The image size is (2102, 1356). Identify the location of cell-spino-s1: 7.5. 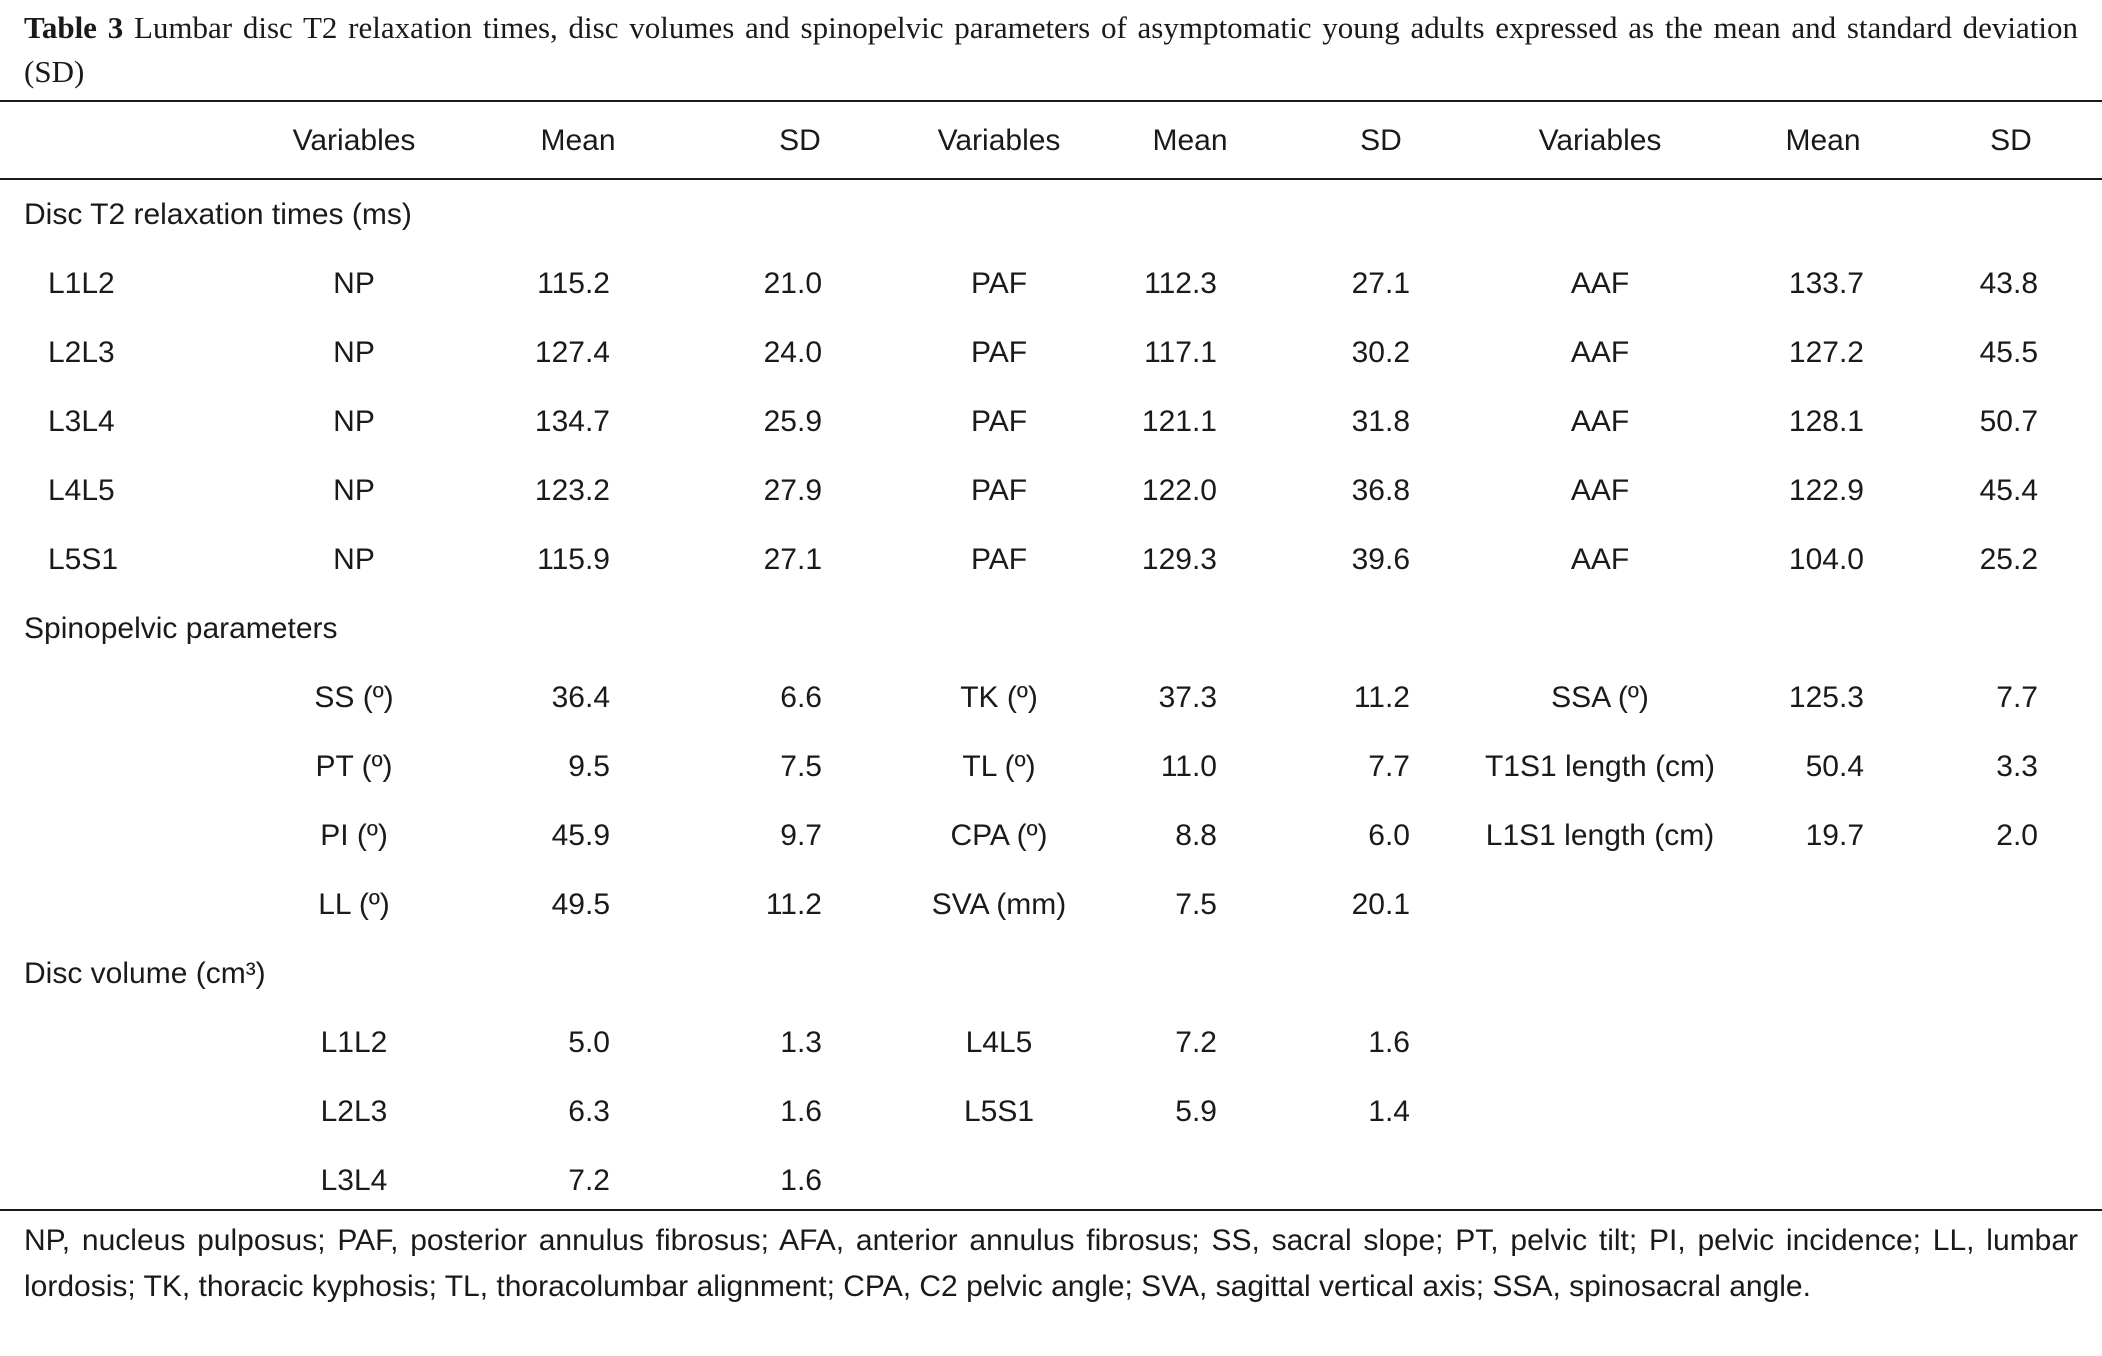
(801, 766).